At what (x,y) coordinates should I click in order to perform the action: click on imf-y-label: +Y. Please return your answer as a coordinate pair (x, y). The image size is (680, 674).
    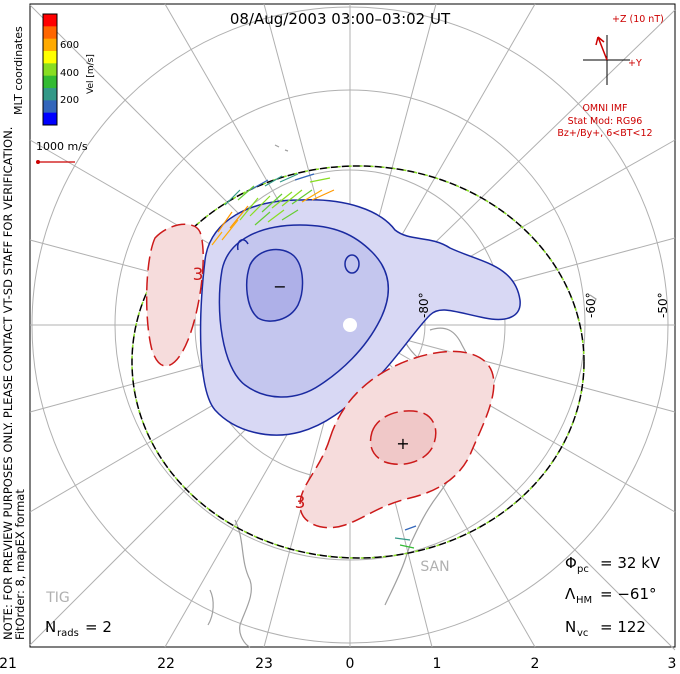
    Looking at the image, I should click on (635, 63).